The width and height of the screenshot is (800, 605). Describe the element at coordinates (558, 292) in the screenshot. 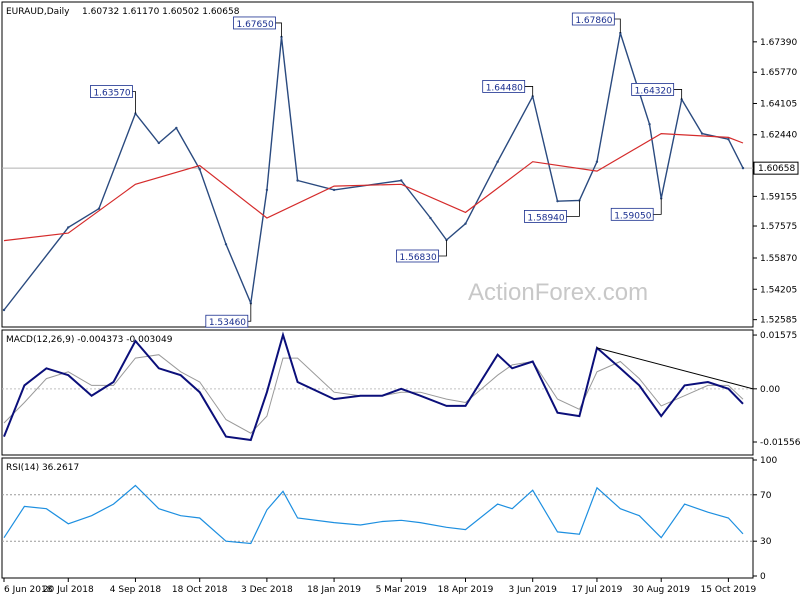

I see `watermark: ActionForex.com` at that location.